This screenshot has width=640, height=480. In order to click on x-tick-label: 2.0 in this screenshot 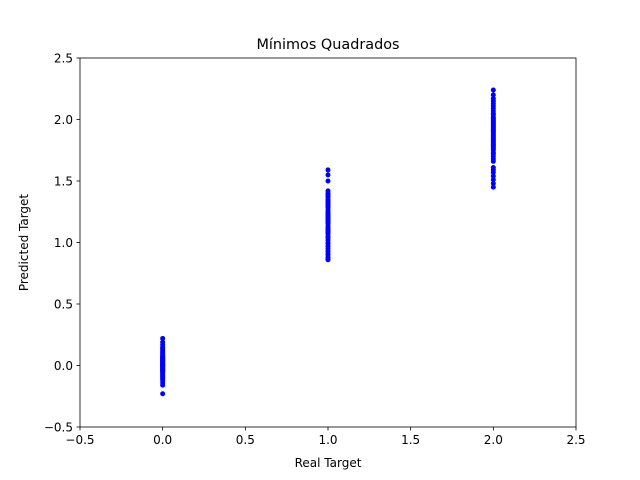, I will do `click(493, 440)`.